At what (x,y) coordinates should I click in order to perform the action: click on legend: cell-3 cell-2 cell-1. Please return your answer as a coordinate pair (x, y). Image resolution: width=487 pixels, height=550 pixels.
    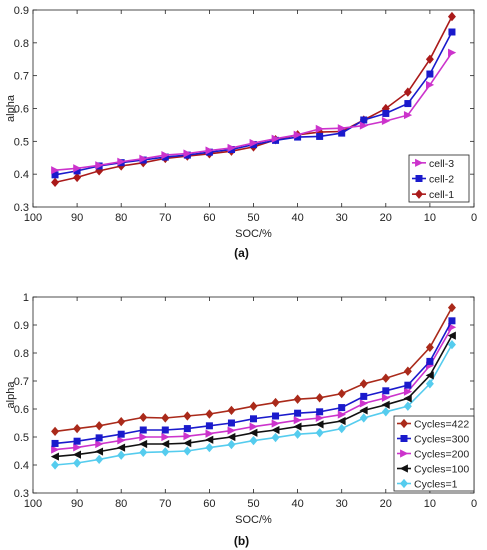
    Looking at the image, I should click on (439, 178).